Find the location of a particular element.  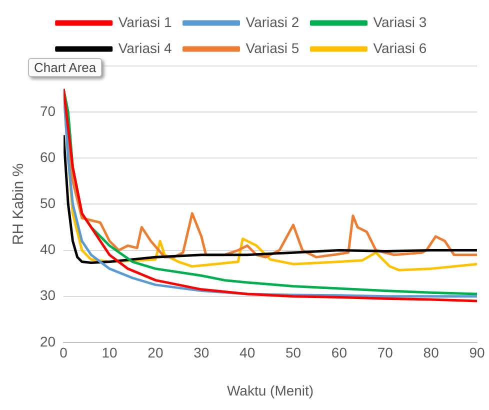

x-axis-title: Waktu (Menit) is located at coordinates (270, 390).